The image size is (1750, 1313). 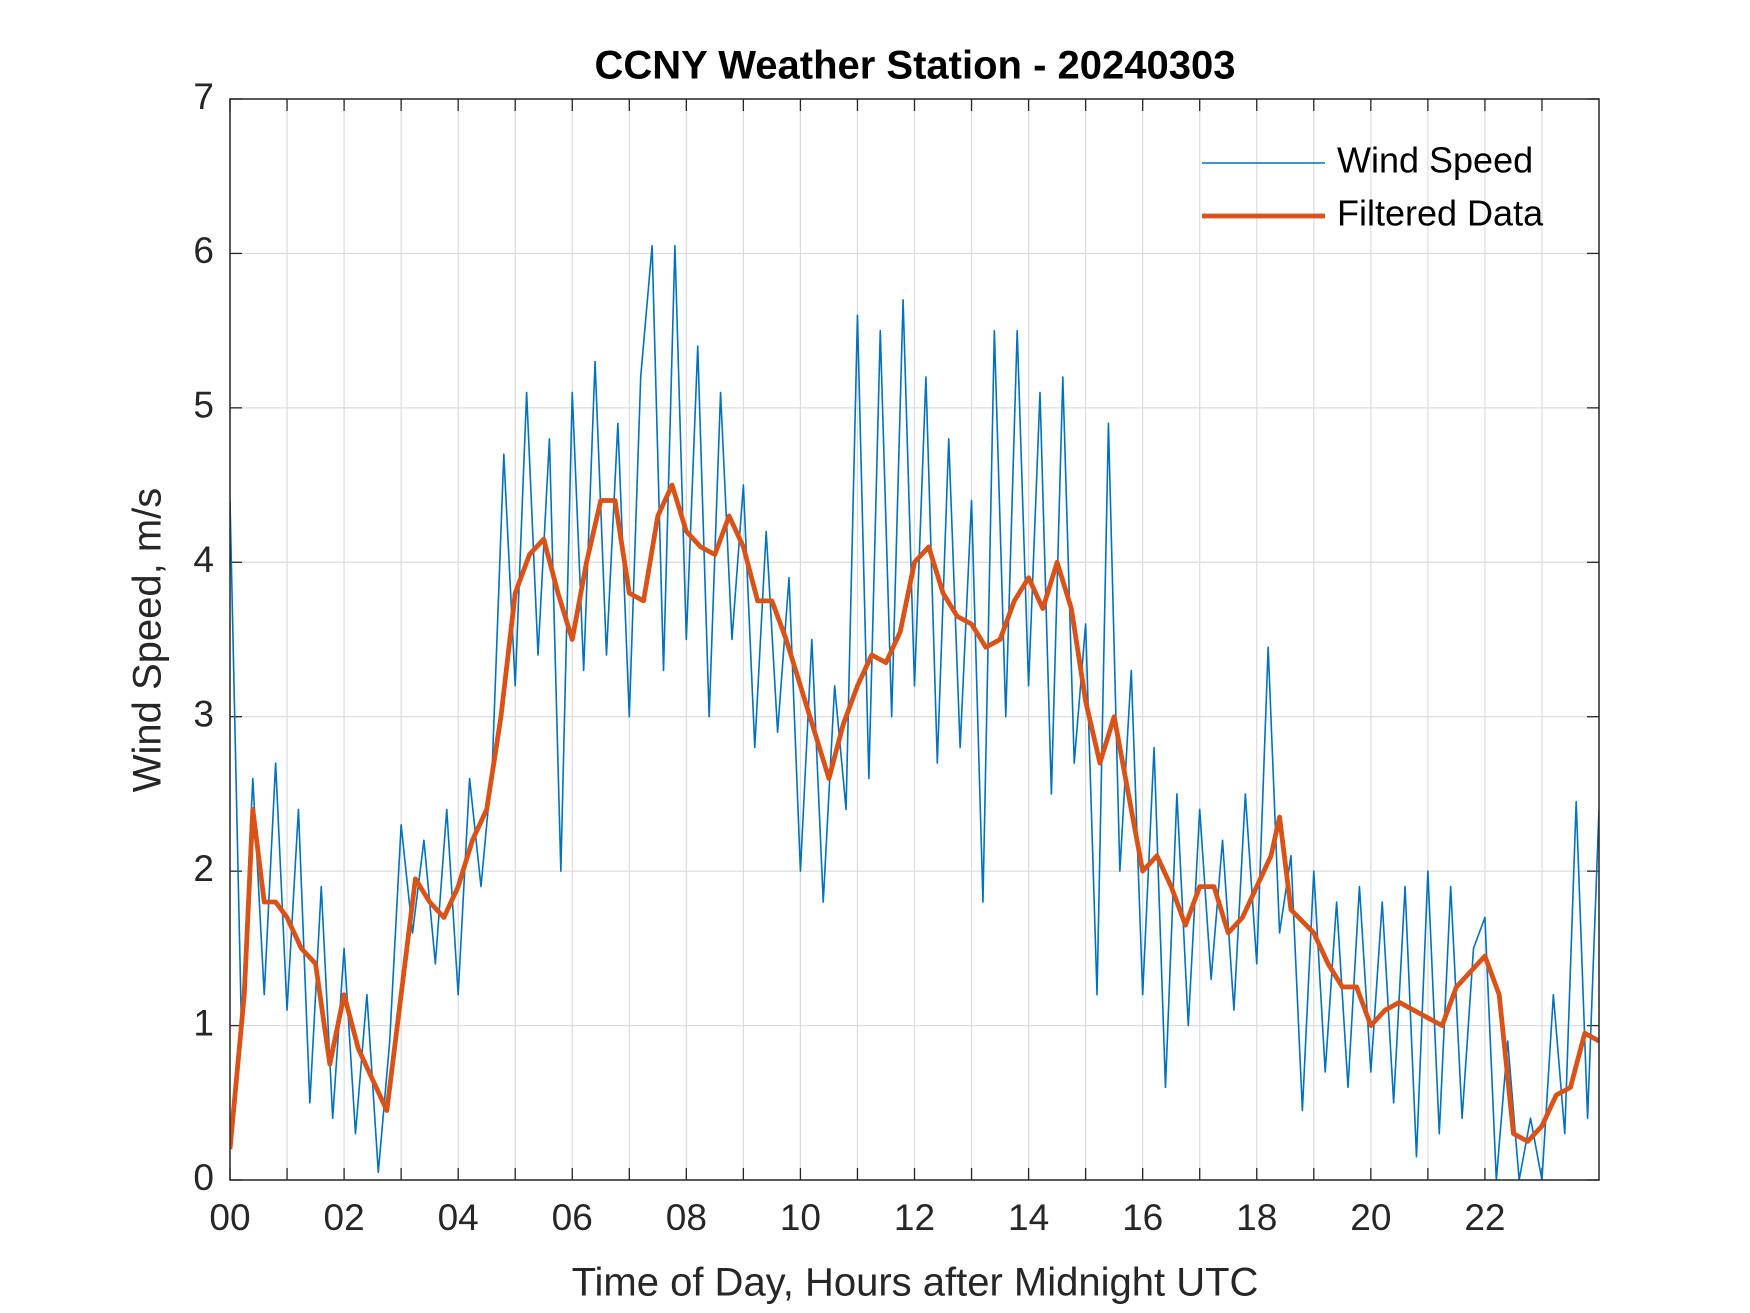 What do you see at coordinates (203, 405) in the screenshot?
I see `y-tick-label: 5` at bounding box center [203, 405].